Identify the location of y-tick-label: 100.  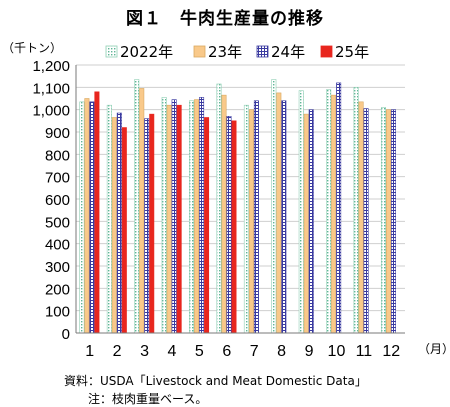
(57, 312).